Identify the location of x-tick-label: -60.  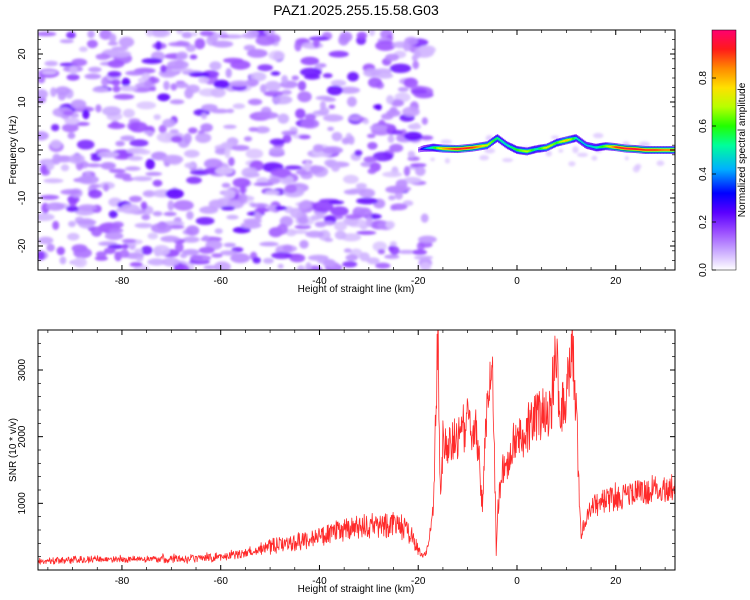
(220, 581).